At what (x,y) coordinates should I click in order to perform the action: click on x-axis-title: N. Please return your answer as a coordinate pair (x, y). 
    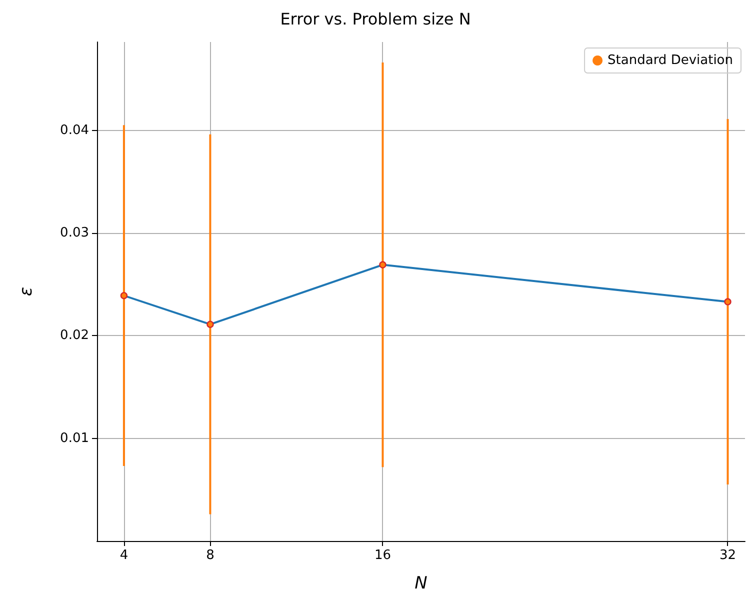
    Looking at the image, I should click on (421, 584).